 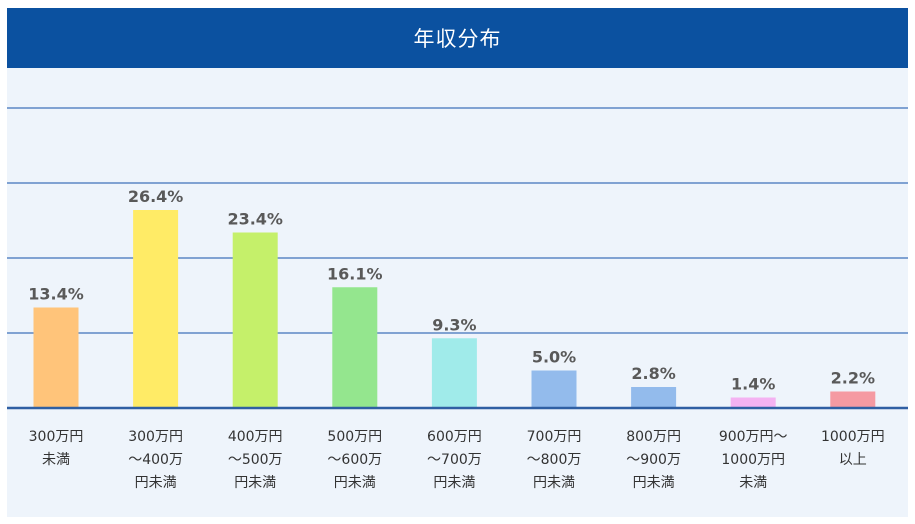 What do you see at coordinates (457, 38) in the screenshot?
I see `chart-title: 年収分布` at bounding box center [457, 38].